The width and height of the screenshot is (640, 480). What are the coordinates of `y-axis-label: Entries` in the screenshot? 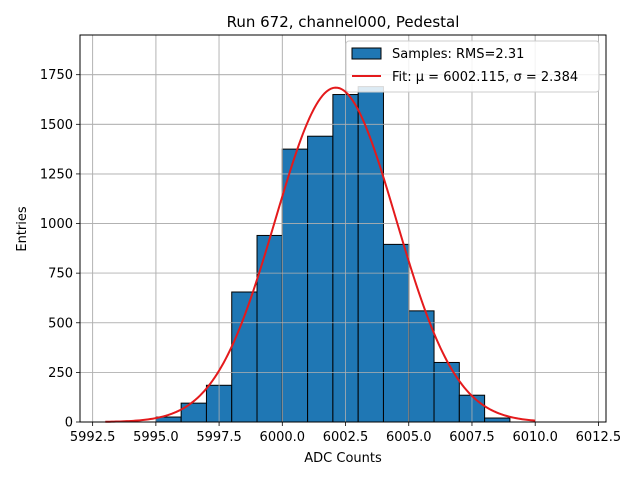 It's located at (22, 229).